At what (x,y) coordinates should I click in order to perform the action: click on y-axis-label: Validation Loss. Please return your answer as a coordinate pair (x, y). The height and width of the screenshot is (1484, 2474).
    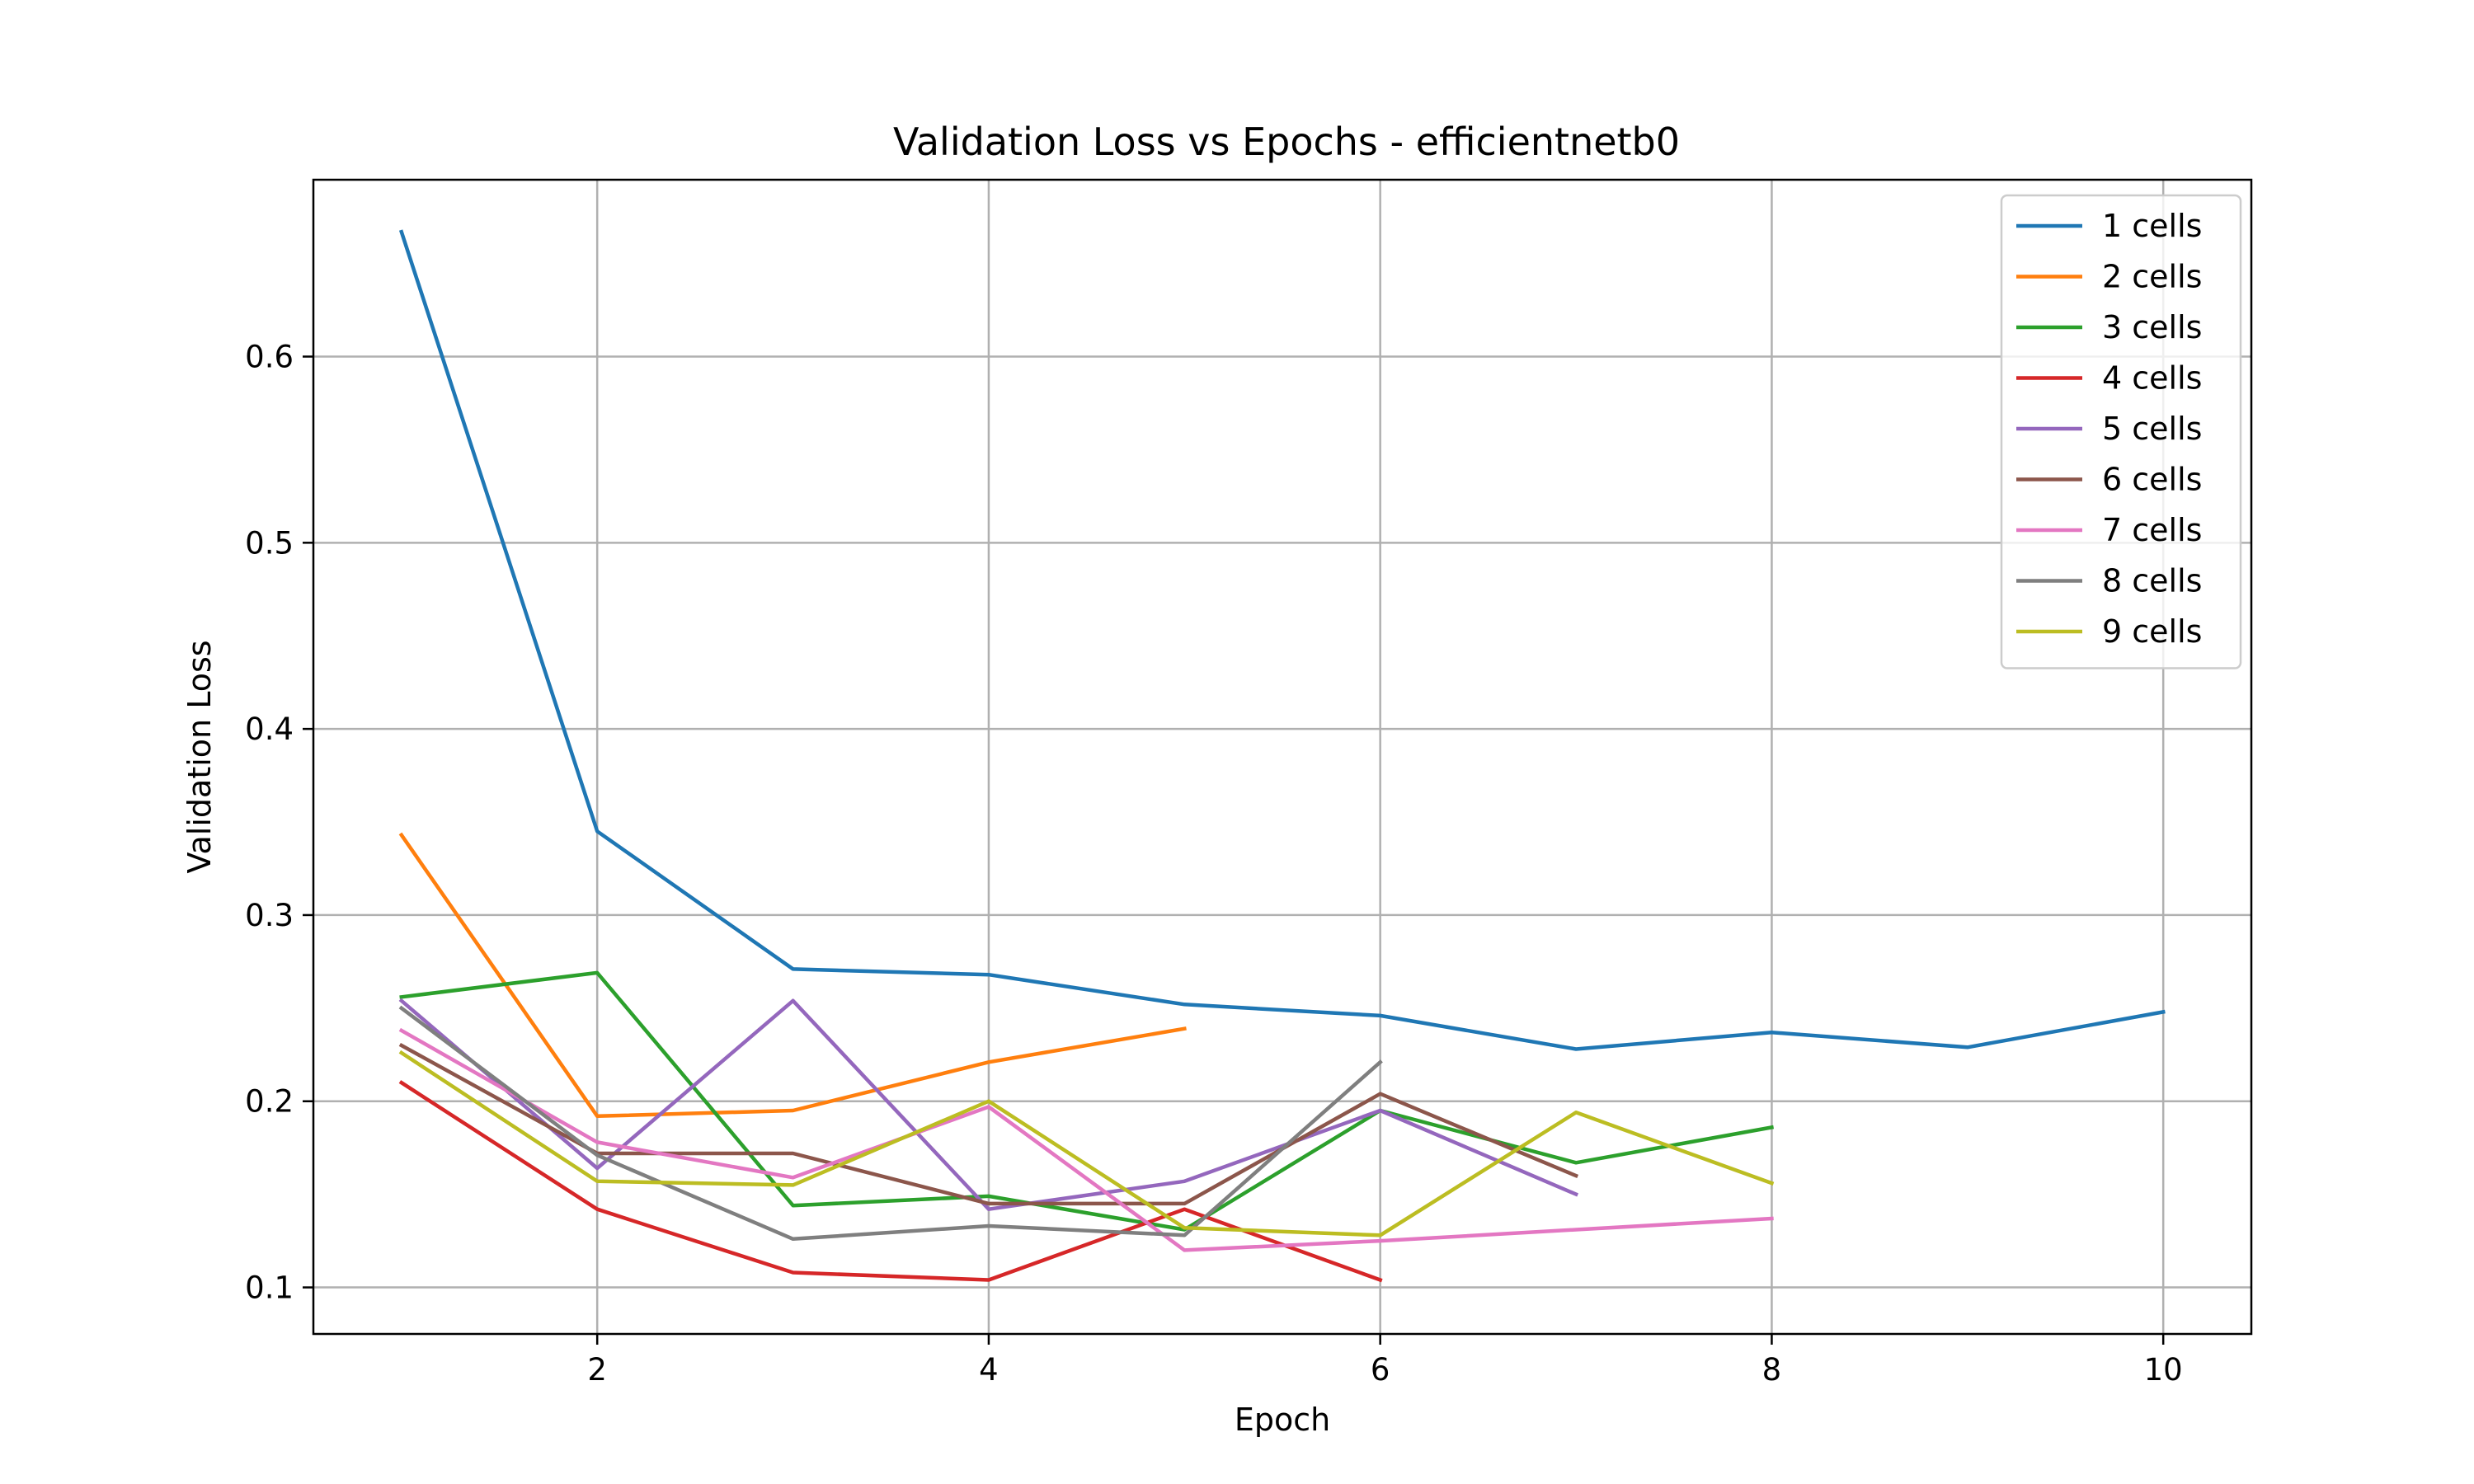
    Looking at the image, I should click on (199, 756).